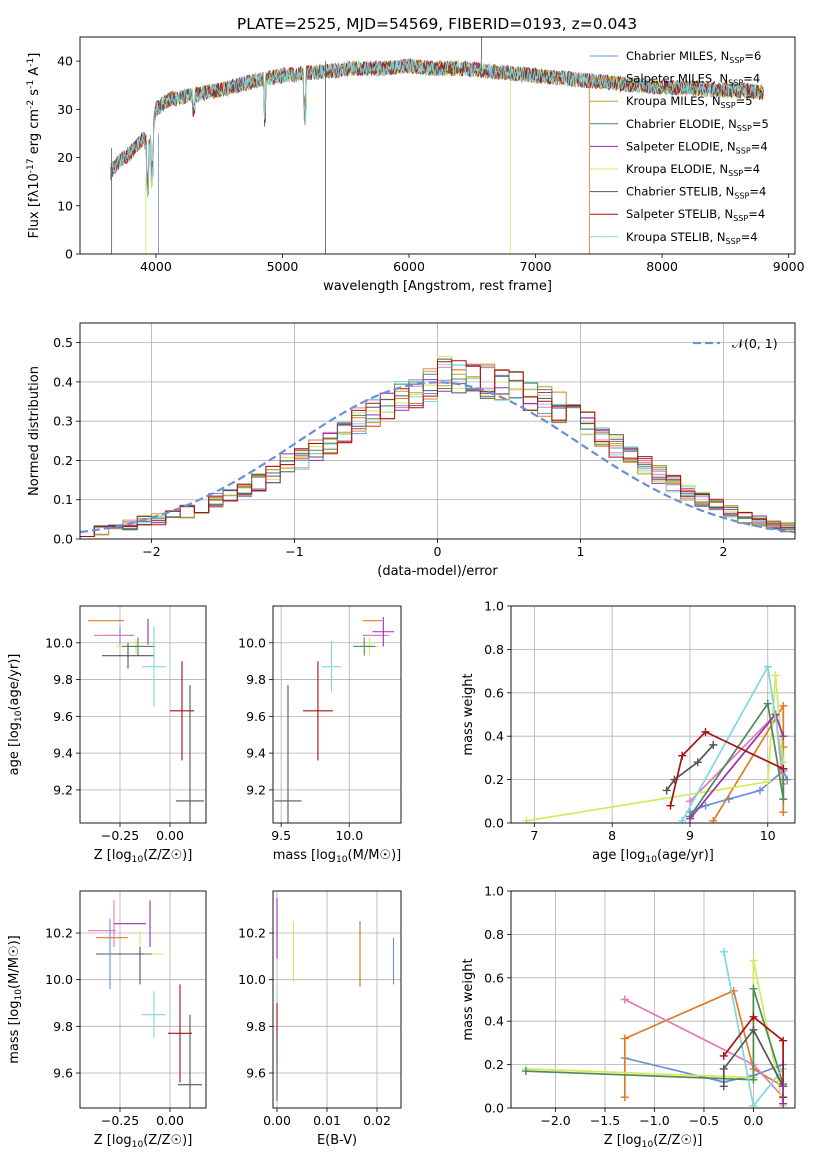  Describe the element at coordinates (789, 266) in the screenshot. I see `x-tick-label: 9000` at that location.